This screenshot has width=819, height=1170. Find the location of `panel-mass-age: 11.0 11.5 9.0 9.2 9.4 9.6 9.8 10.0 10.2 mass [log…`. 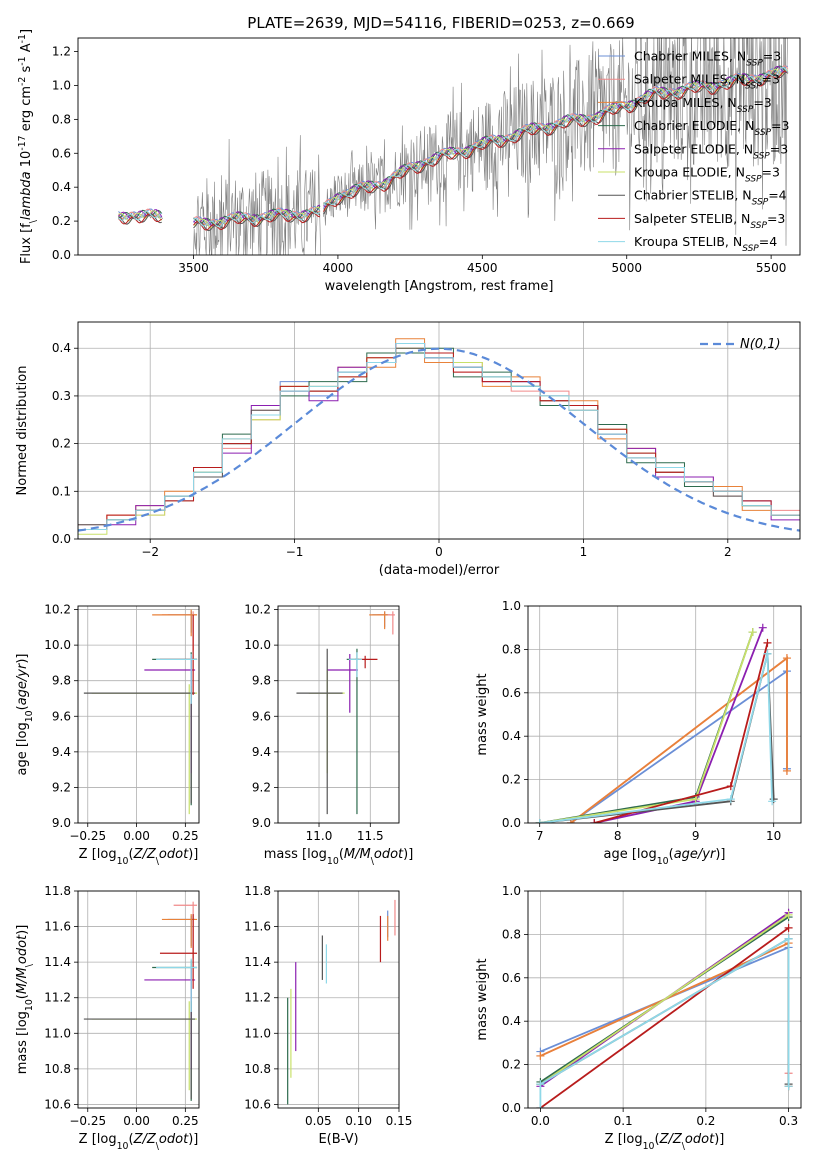

panel-mass-age: 11.0 11.5 9.0 9.2 9.4 9.6 9.8 10.0 10.2 mass [log… is located at coordinates (328, 735).